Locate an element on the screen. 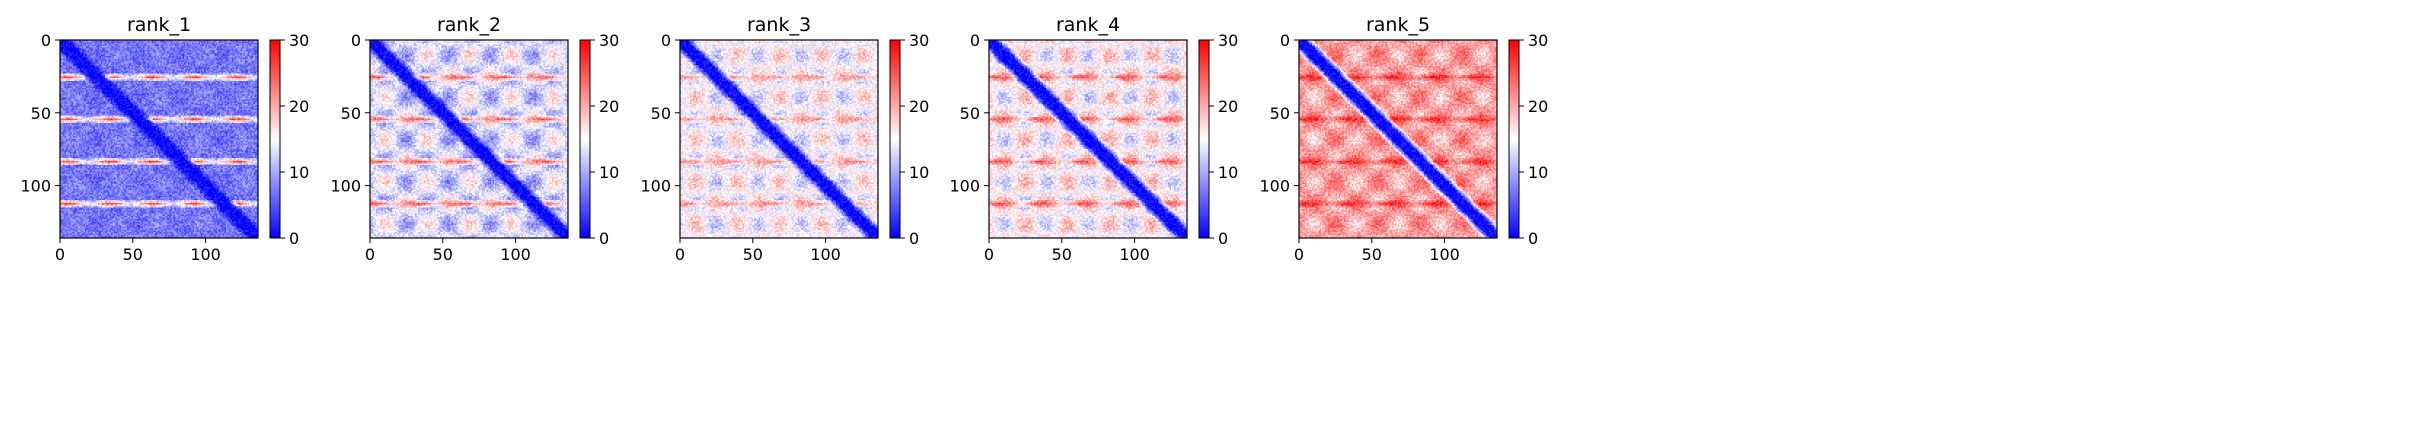  heatmap-panel-4: rank_4 0 50 100 0 50 100 0 10 20 30 is located at coordinates (1093, 139).